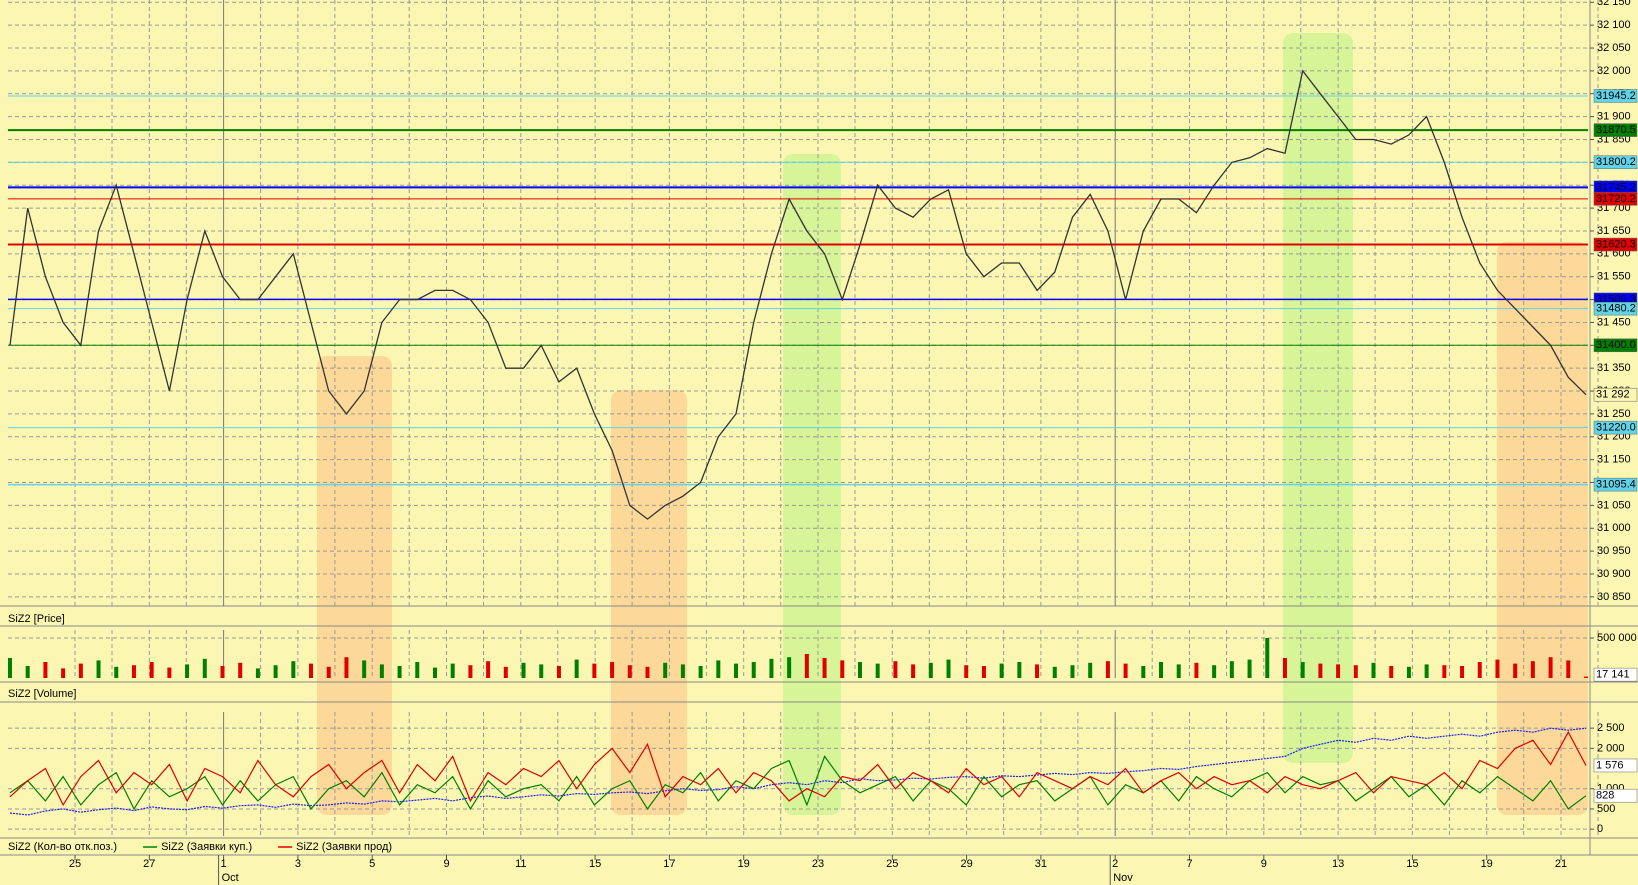  I want to click on level-label: 31095.4, so click(1616, 485).